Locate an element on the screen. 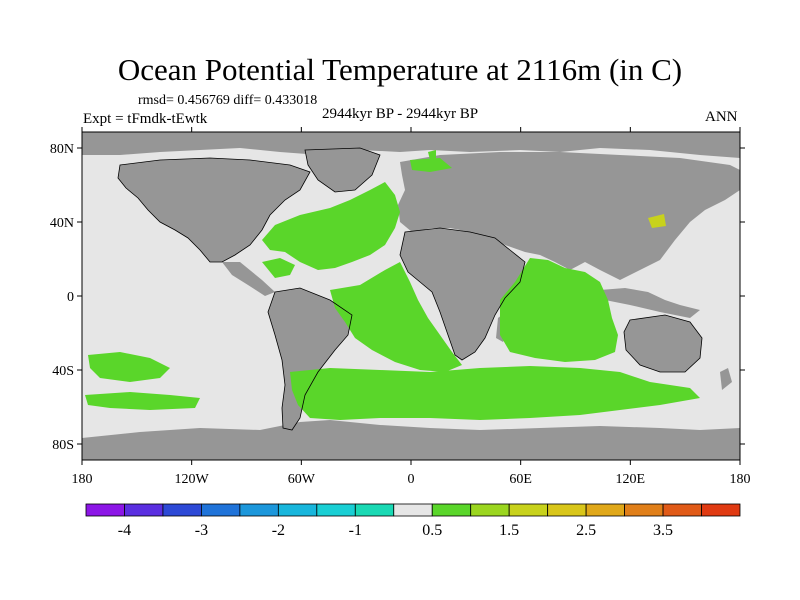 The image size is (800, 600). colorbar-label: 0.5 is located at coordinates (432, 530).